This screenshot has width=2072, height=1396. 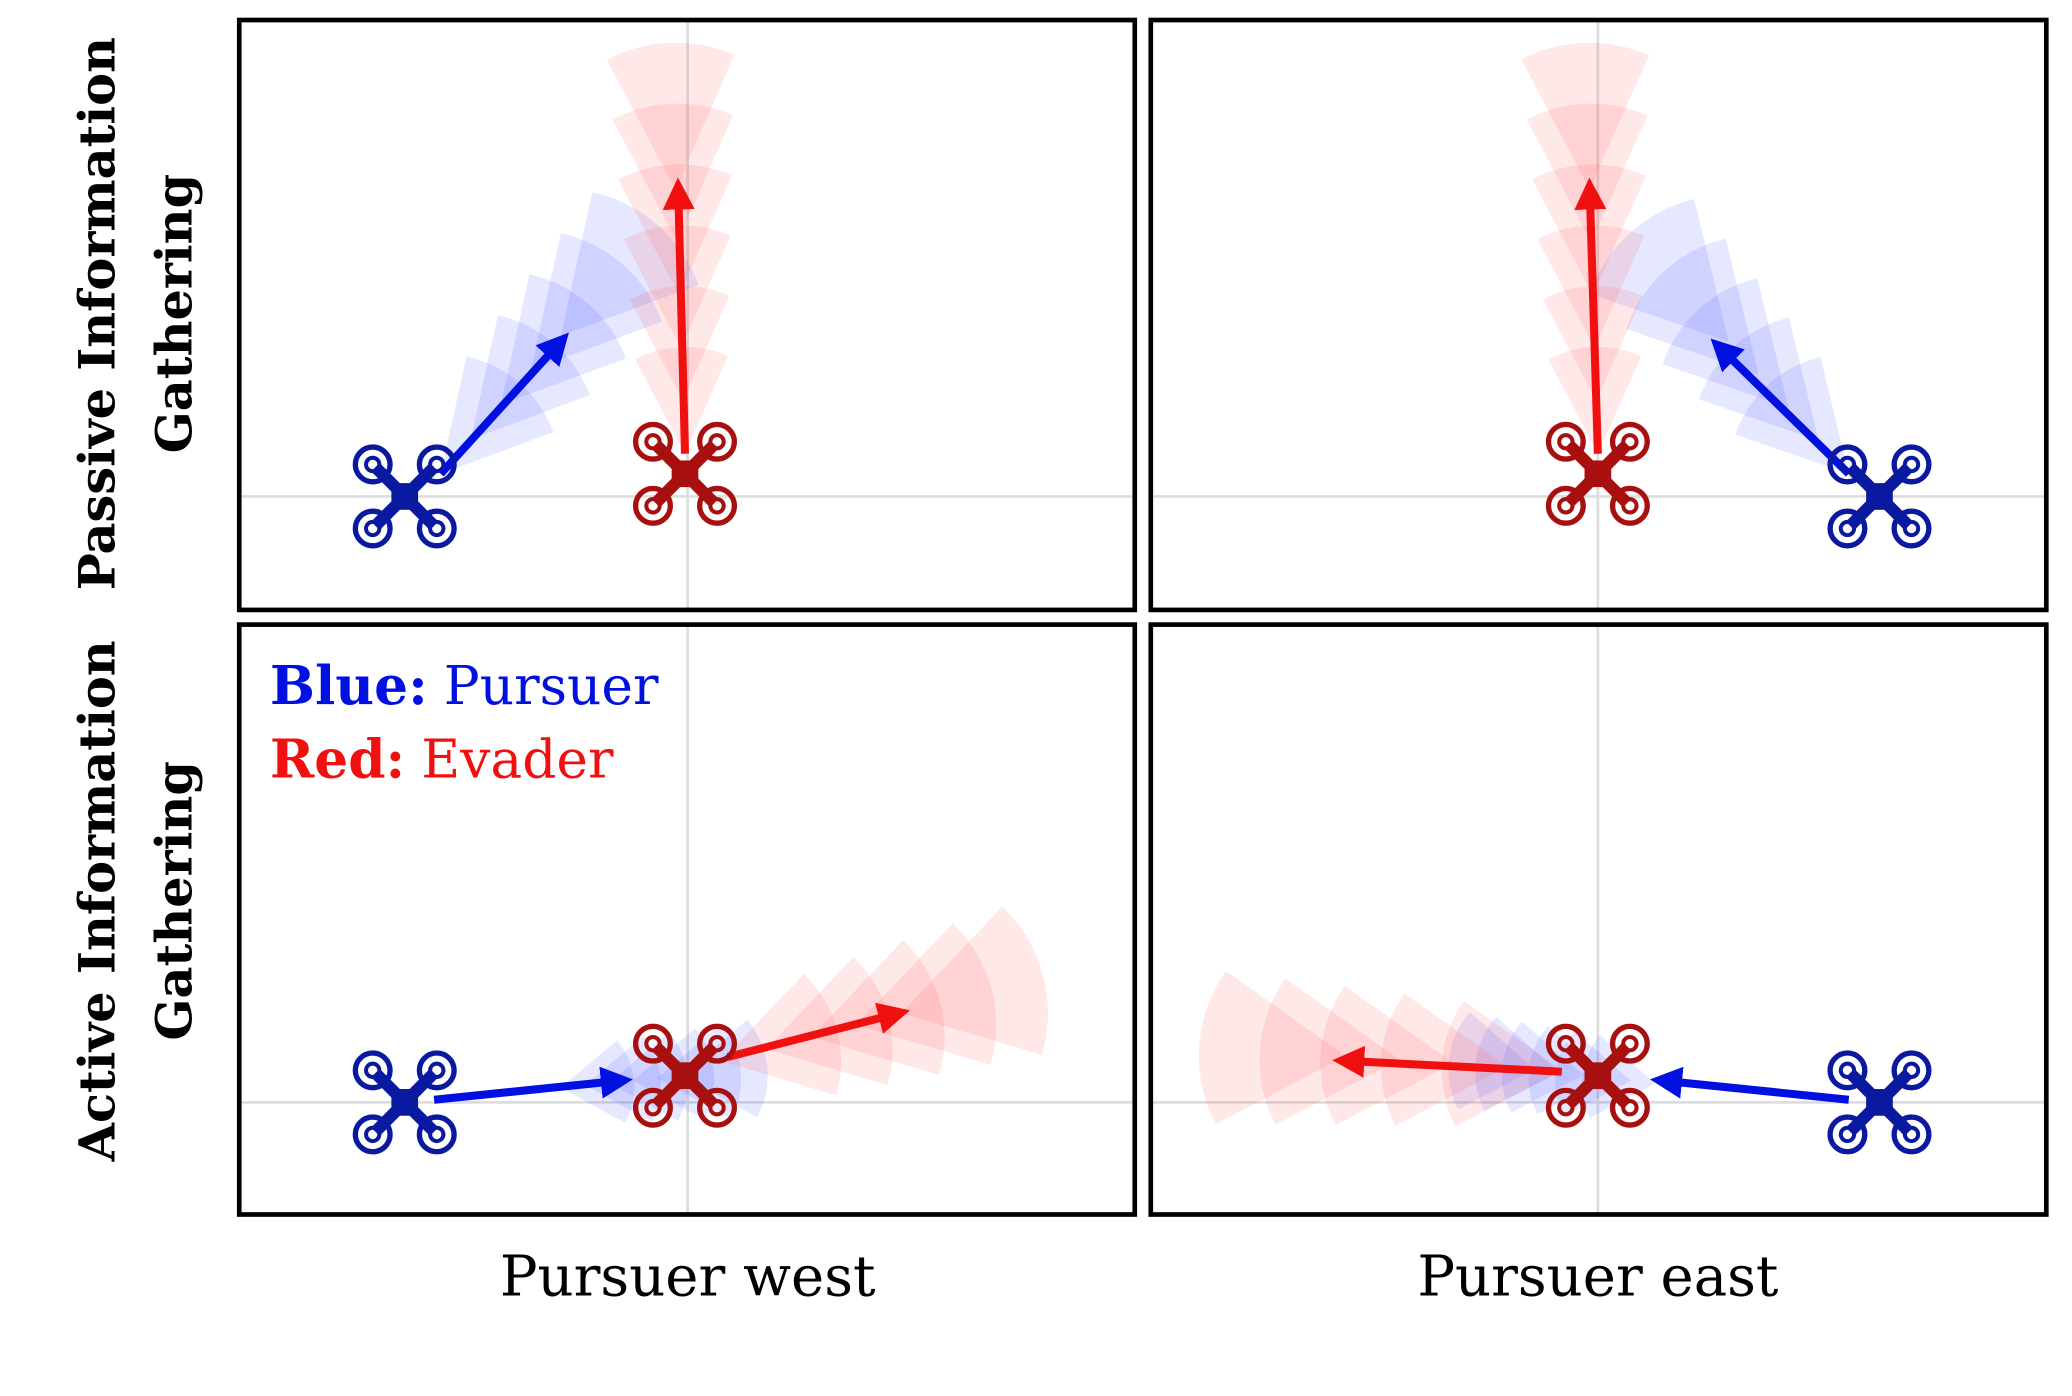 What do you see at coordinates (1598, 1277) in the screenshot?
I see `column-label: Pursuer east` at bounding box center [1598, 1277].